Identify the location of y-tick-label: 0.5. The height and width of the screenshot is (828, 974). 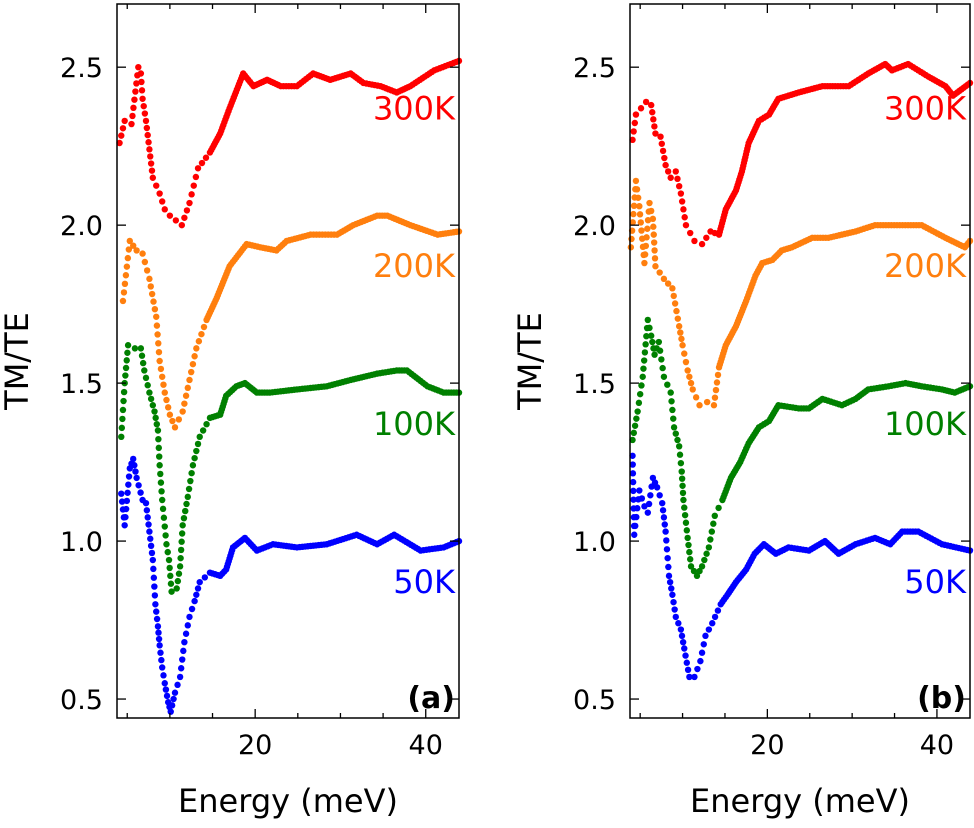
(594, 700).